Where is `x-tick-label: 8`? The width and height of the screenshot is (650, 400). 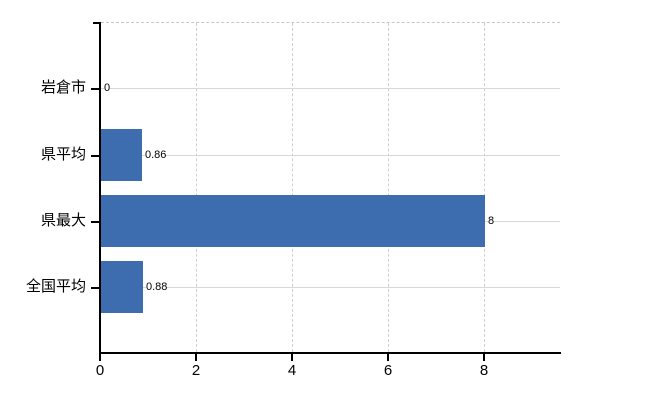
x-tick-label: 8 is located at coordinates (484, 370).